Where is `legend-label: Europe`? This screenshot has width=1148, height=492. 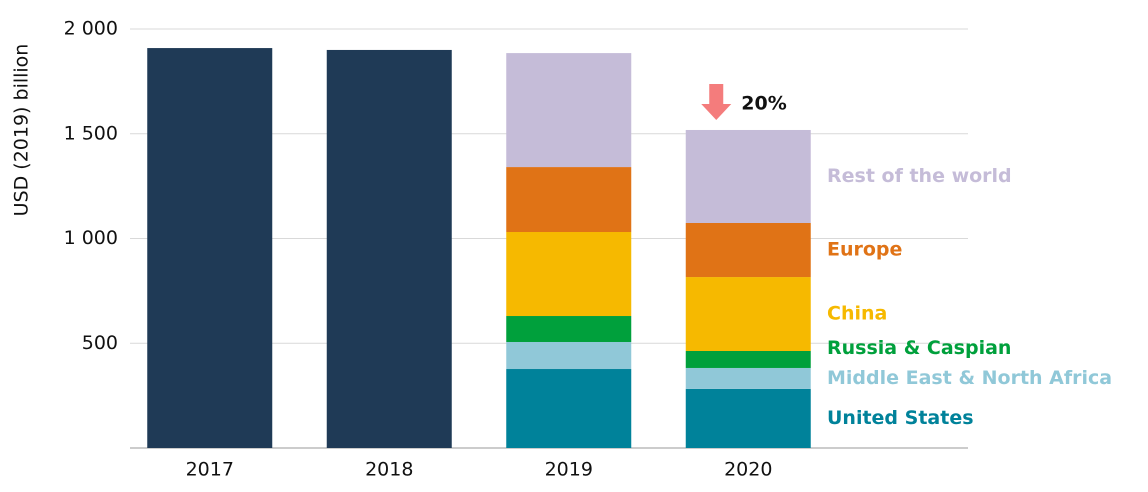
legend-label: Europe is located at coordinates (864, 250).